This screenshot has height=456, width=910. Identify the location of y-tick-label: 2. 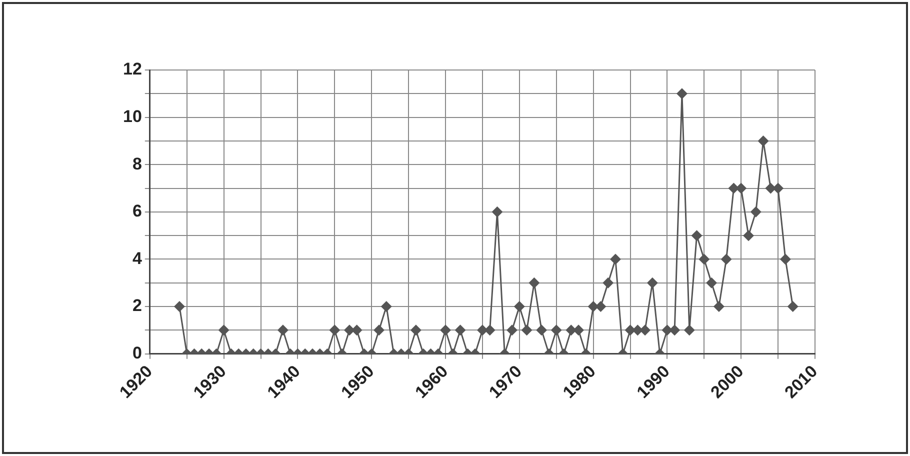
(137, 306).